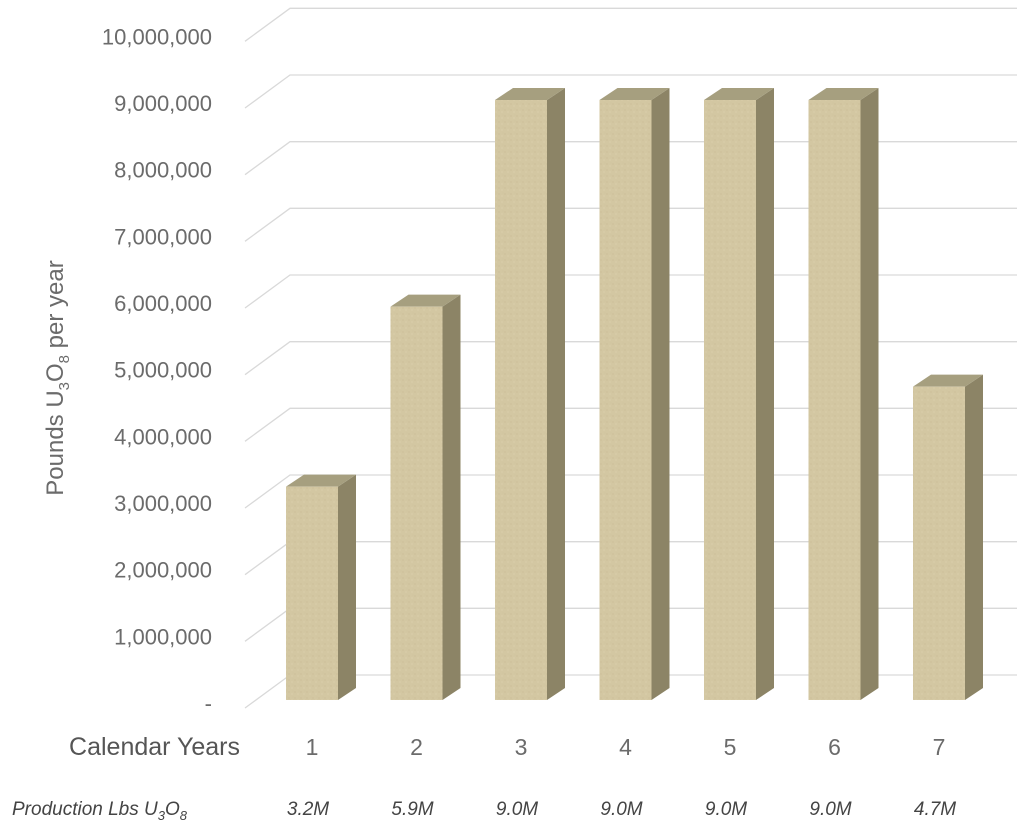 The height and width of the screenshot is (825, 1017). What do you see at coordinates (57, 377) in the screenshot?
I see `y-axis-title: Pounds U3O8 per year` at bounding box center [57, 377].